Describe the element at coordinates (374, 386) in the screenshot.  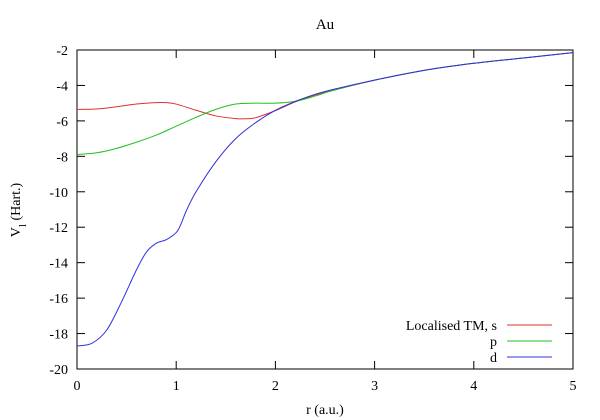
I see `x-tick-label: 3` at that location.